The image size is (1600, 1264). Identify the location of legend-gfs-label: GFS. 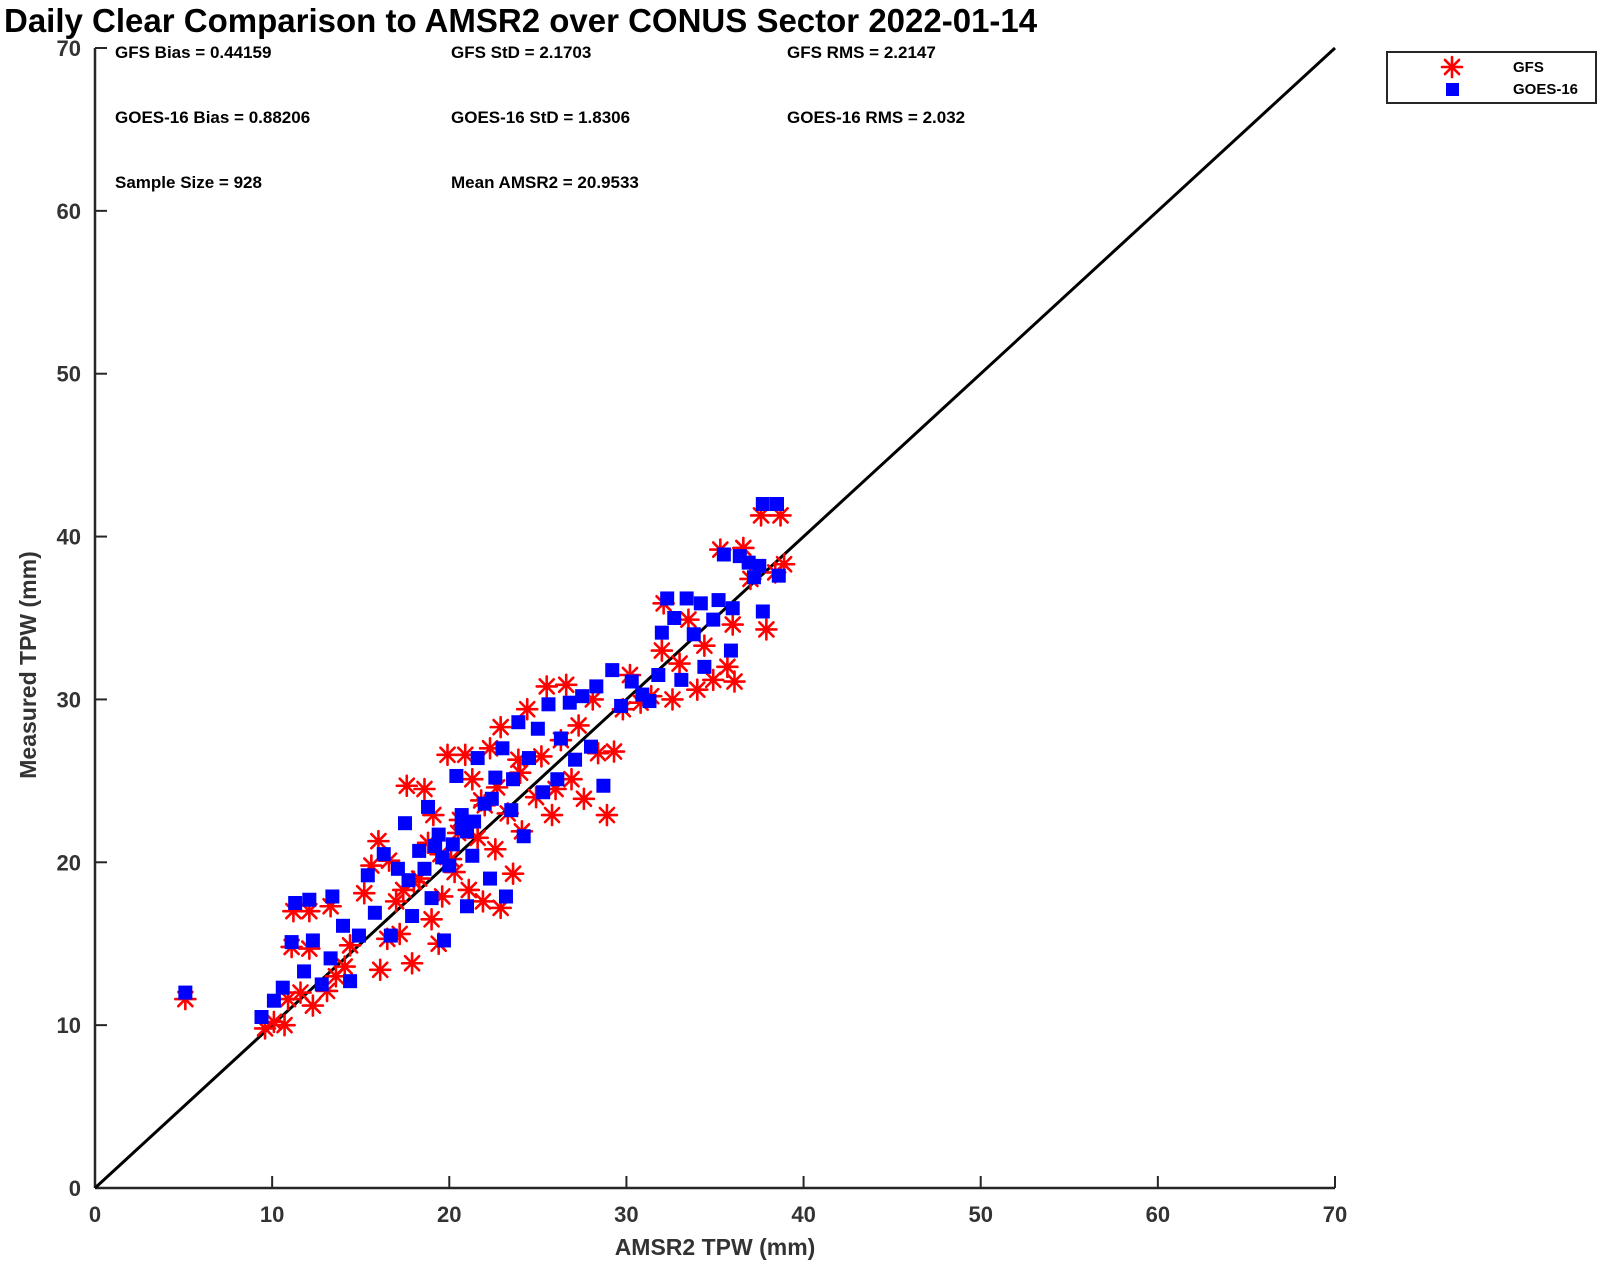
(1528, 67).